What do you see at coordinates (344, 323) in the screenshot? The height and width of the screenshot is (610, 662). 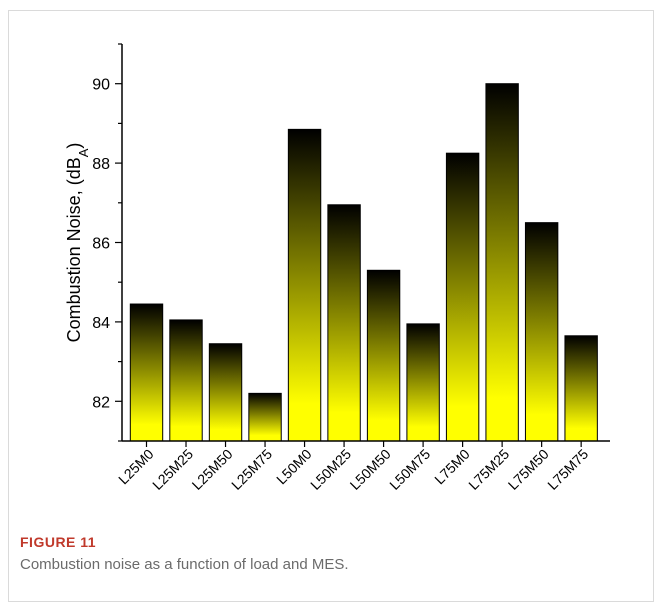 I see `bar-L50M25` at bounding box center [344, 323].